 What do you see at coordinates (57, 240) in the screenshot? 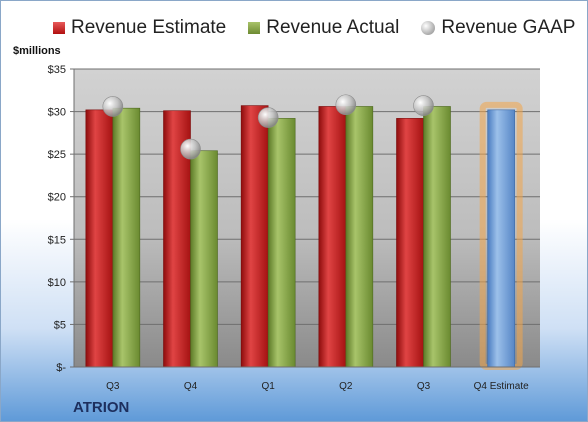
I see `y-tick-label: $15` at bounding box center [57, 240].